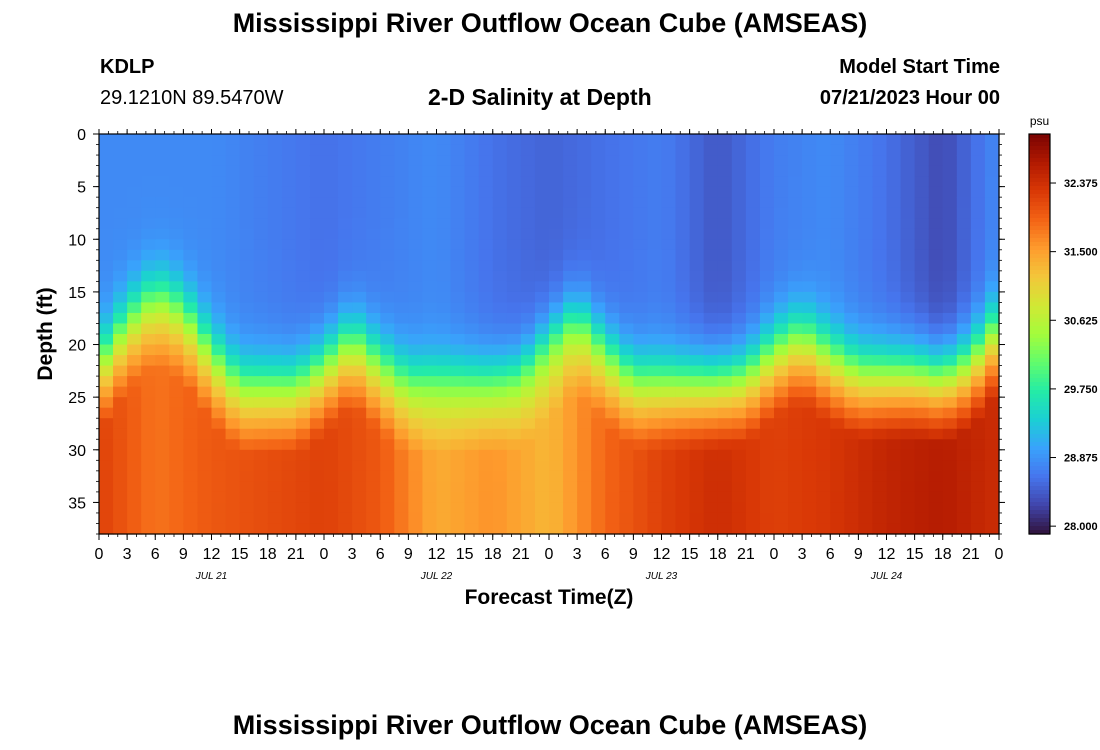  Describe the element at coordinates (549, 554) in the screenshot. I see `x-tick-label: 0` at that location.